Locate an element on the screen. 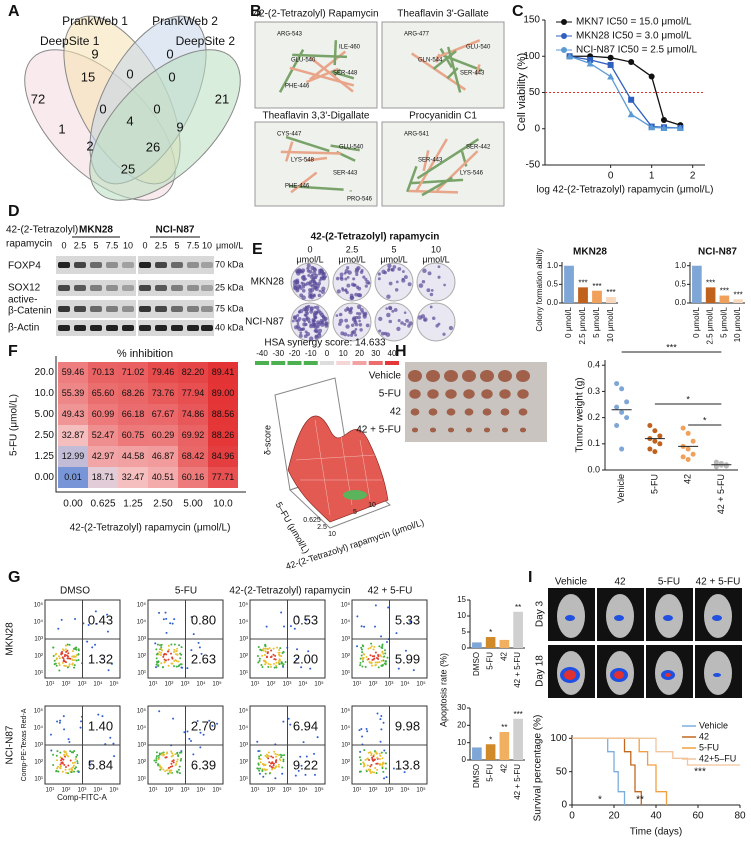 This screenshot has height=841, width=751. y-tick-label: 10⁵ is located at coordinates (142, 711).